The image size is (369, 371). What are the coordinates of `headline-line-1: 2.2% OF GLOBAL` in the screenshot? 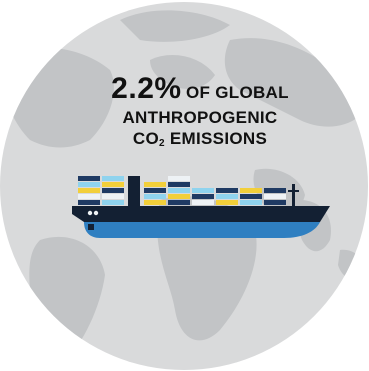 It's located at (200, 89).